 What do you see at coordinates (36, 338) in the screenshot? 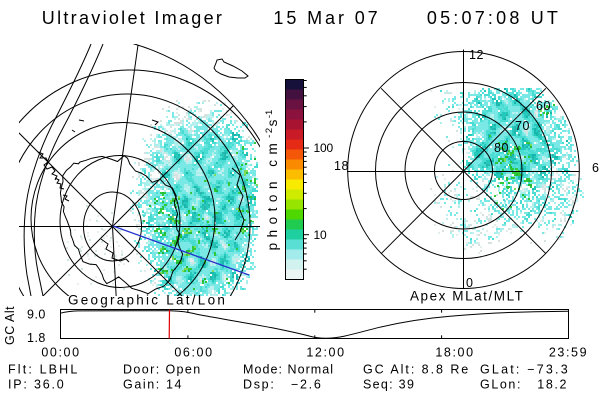
I see `svg-text: 1.8` at bounding box center [36, 338].